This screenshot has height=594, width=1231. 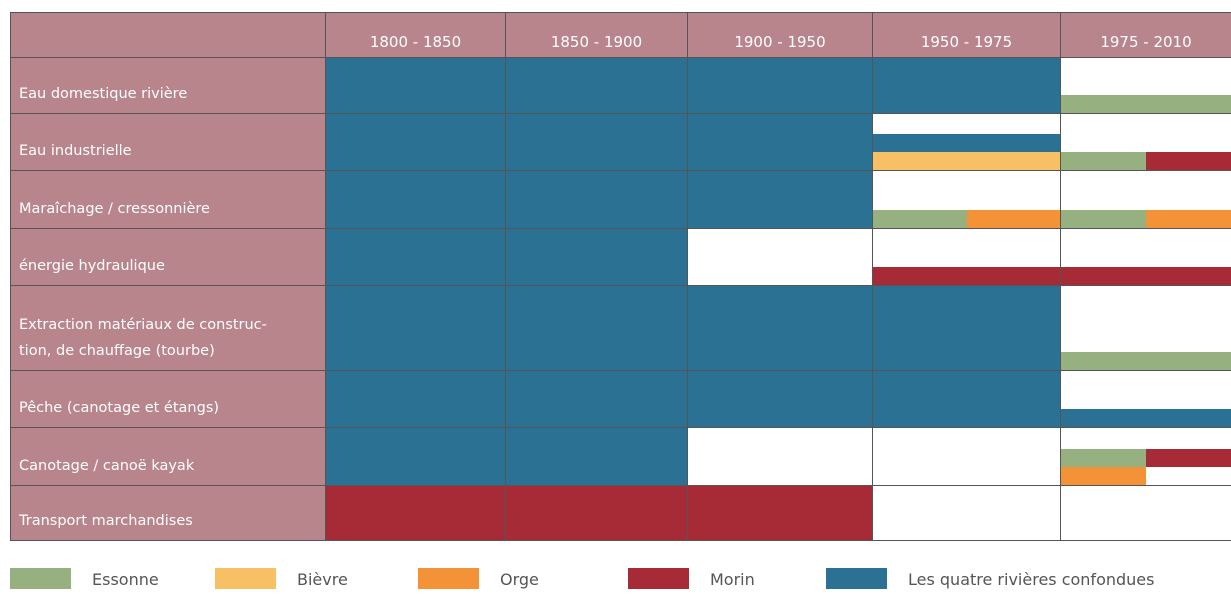 What do you see at coordinates (415, 35) in the screenshot?
I see `column-header: 1800 - 1850` at bounding box center [415, 35].